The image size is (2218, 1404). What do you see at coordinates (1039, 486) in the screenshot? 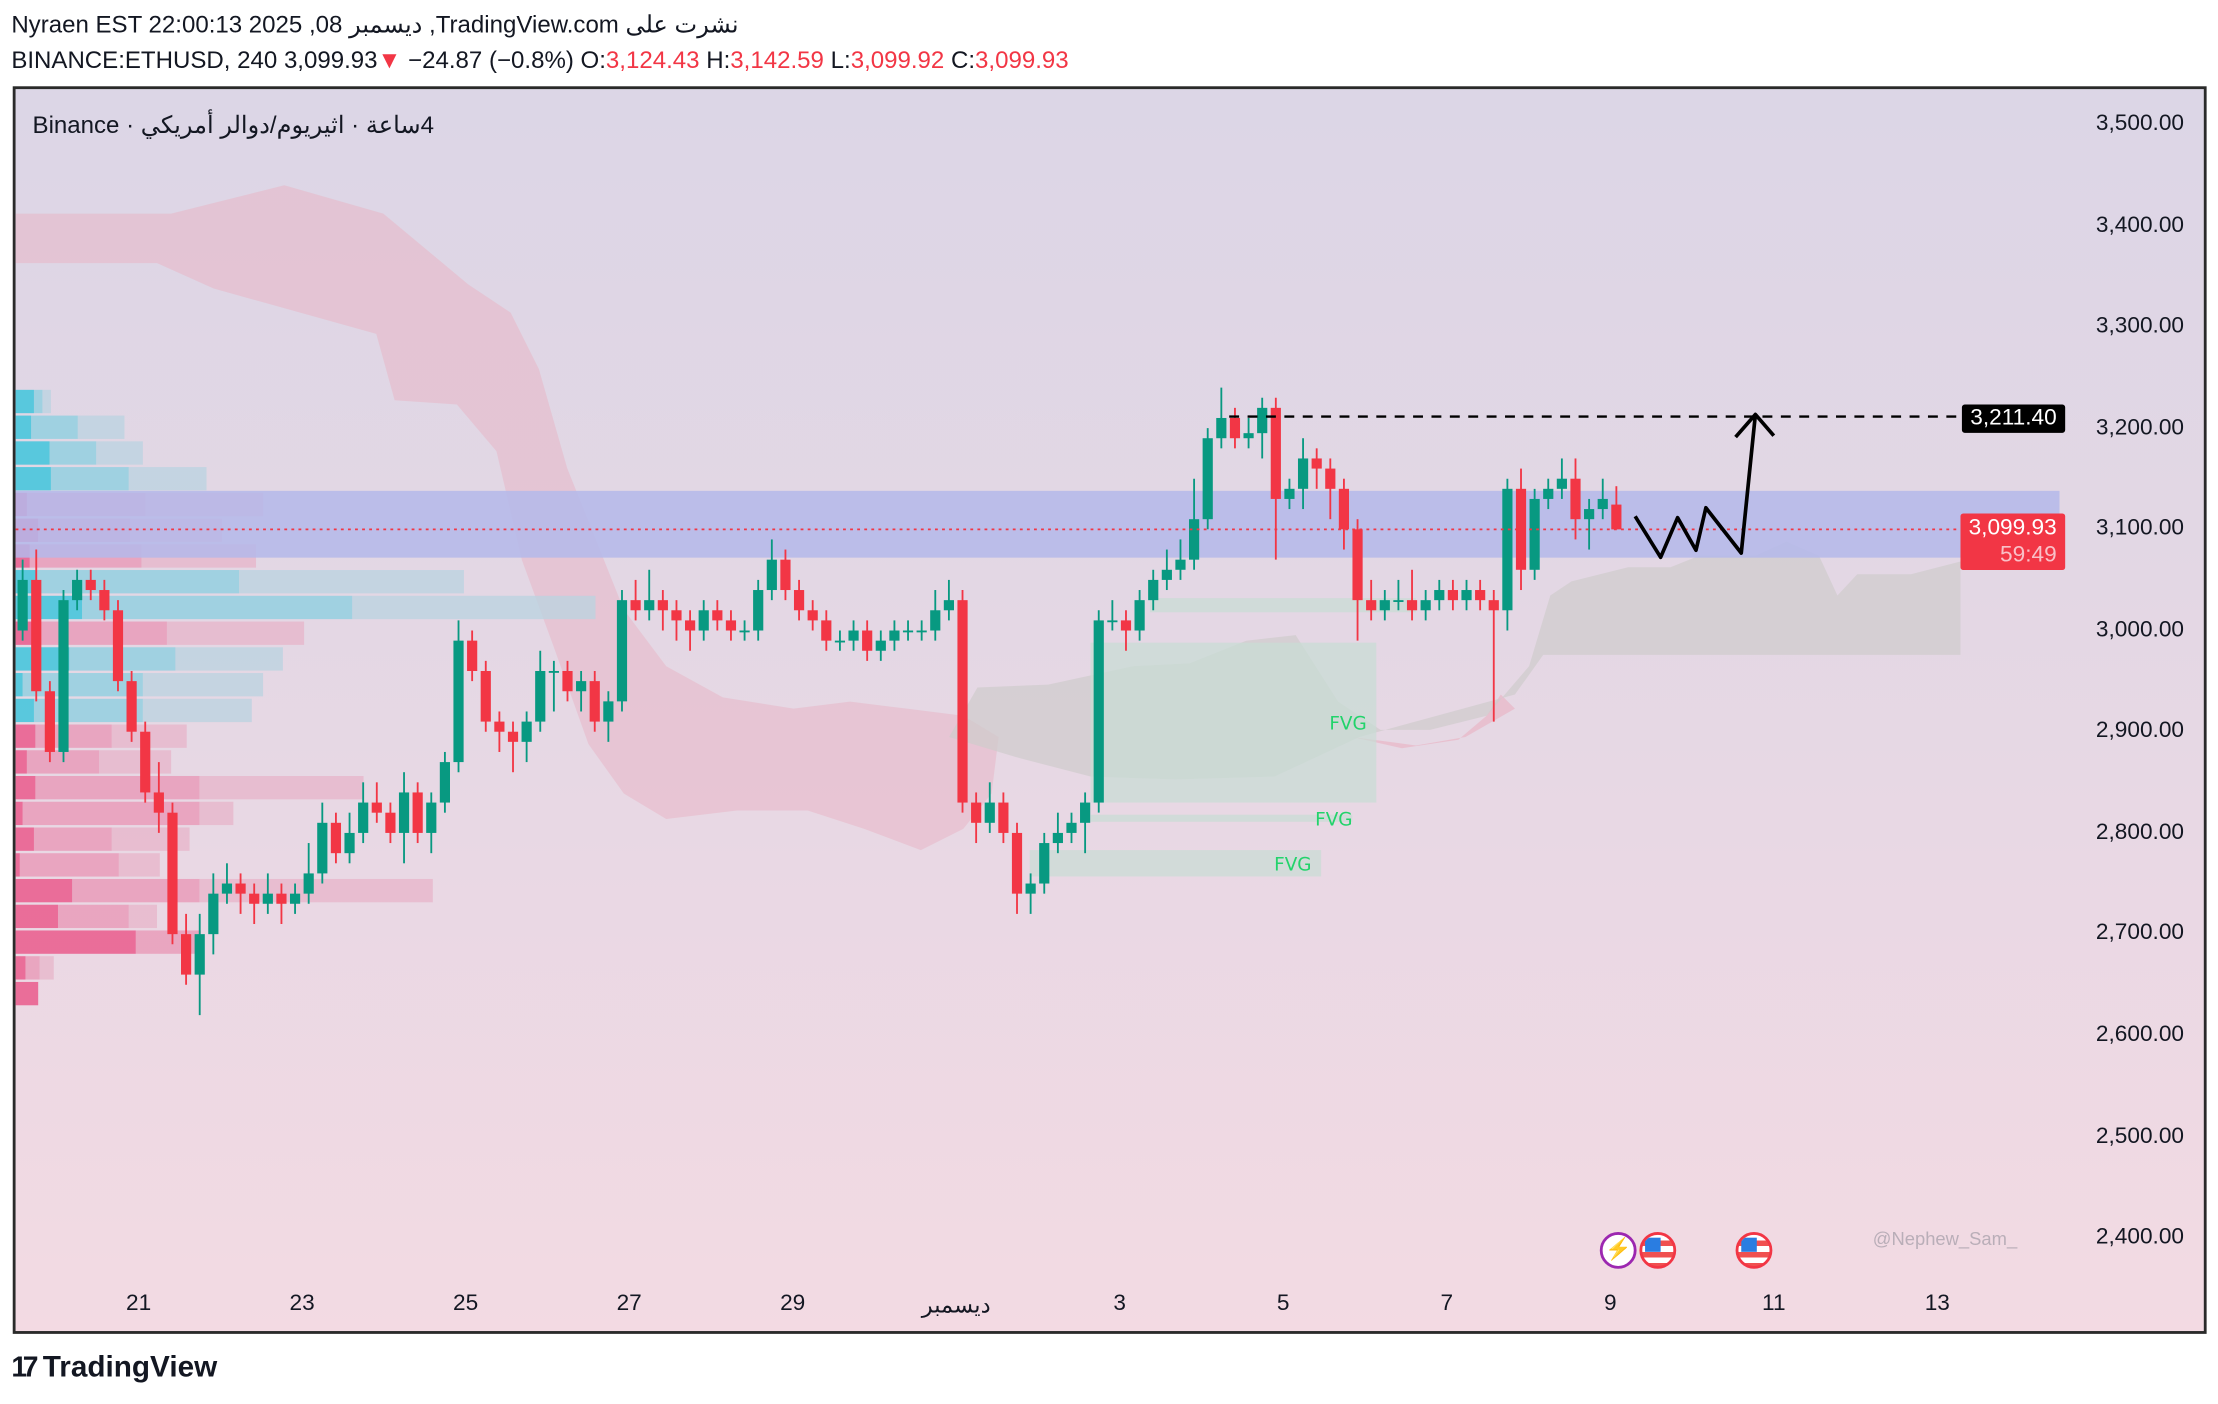
I see `drawings` at bounding box center [1039, 486].